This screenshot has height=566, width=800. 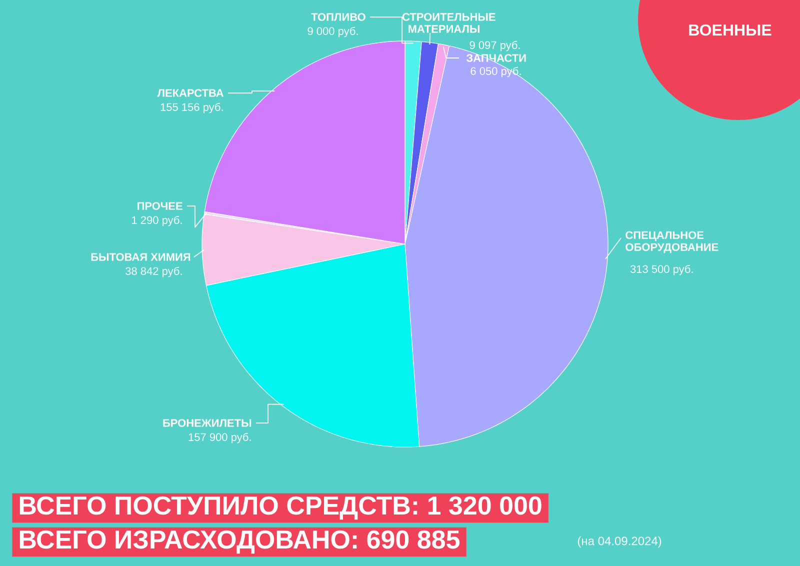 What do you see at coordinates (449, 23) in the screenshot?
I see `slice-label: СТРОИТЕЛЬНЫЕ МАТЕРИАЛЫ` at bounding box center [449, 23].